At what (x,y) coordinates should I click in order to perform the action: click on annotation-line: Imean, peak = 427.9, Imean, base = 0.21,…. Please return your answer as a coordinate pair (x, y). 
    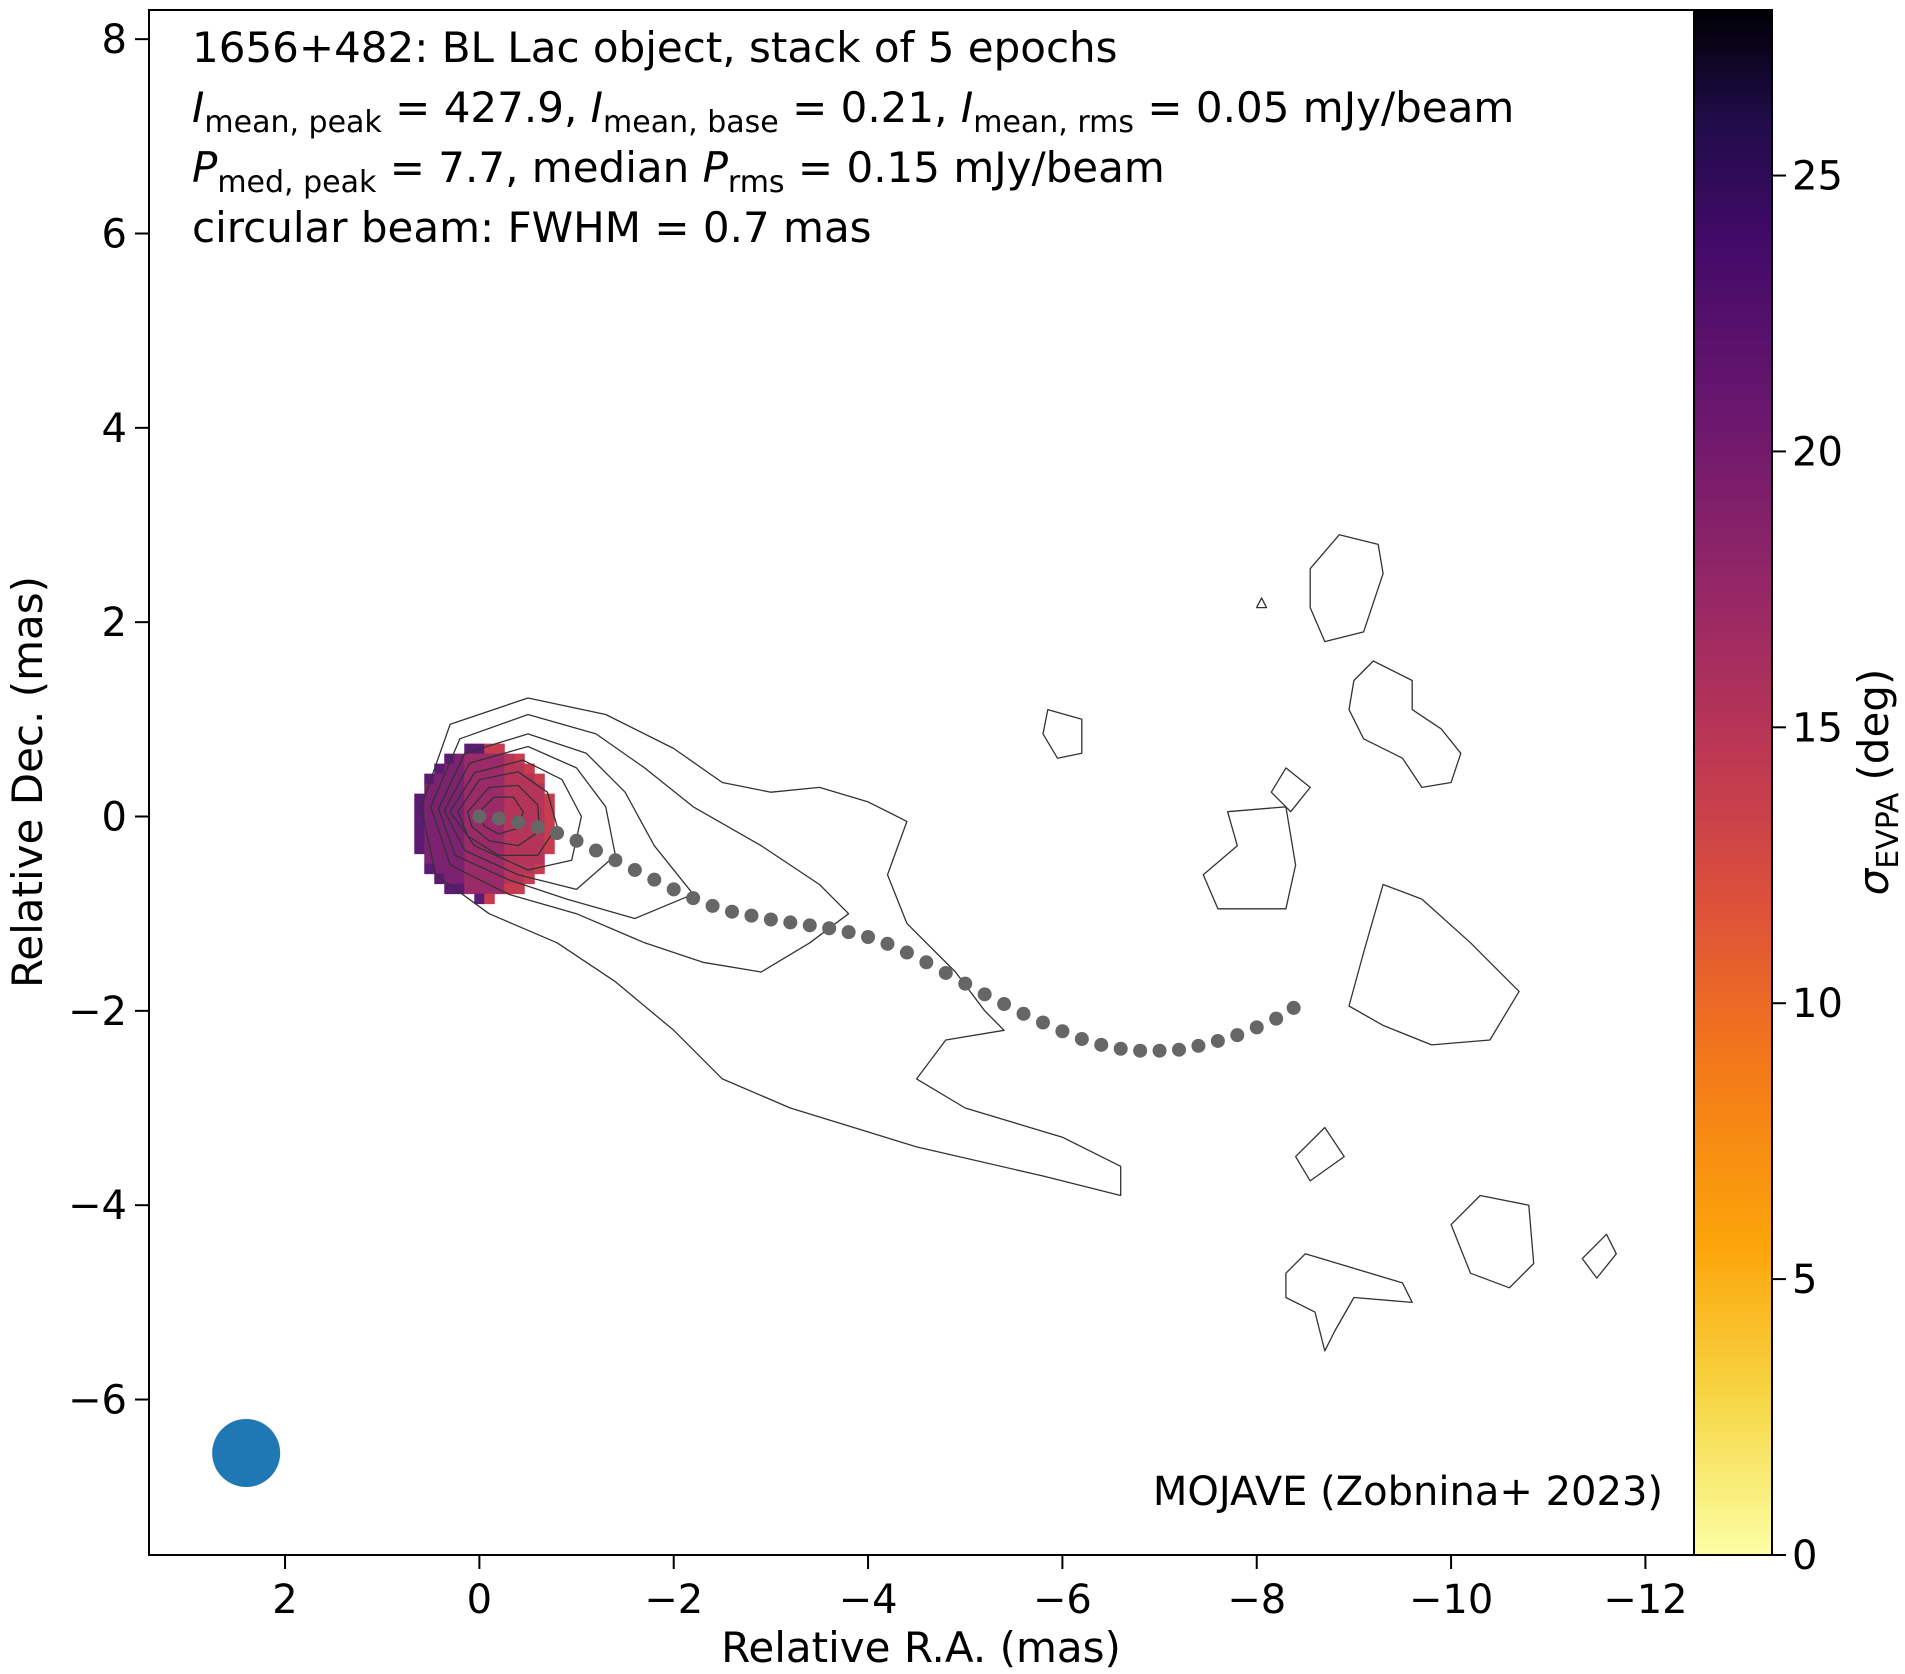
    Looking at the image, I should click on (853, 111).